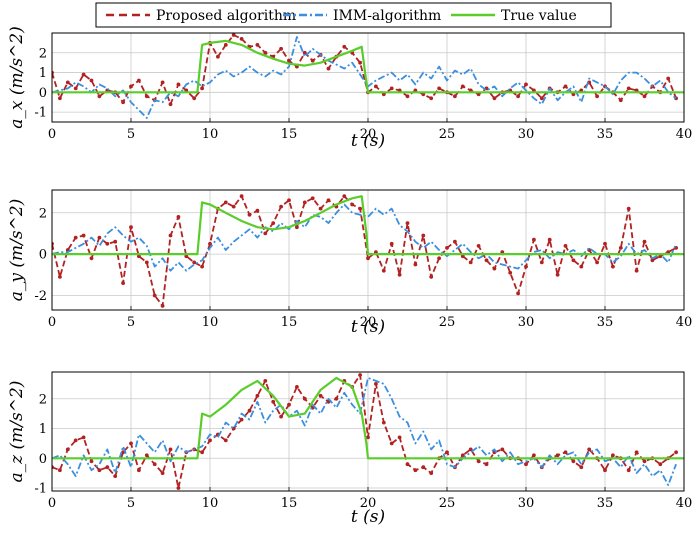  What do you see at coordinates (131, 503) in the screenshot?
I see `x-tick-label: 5` at bounding box center [131, 503].